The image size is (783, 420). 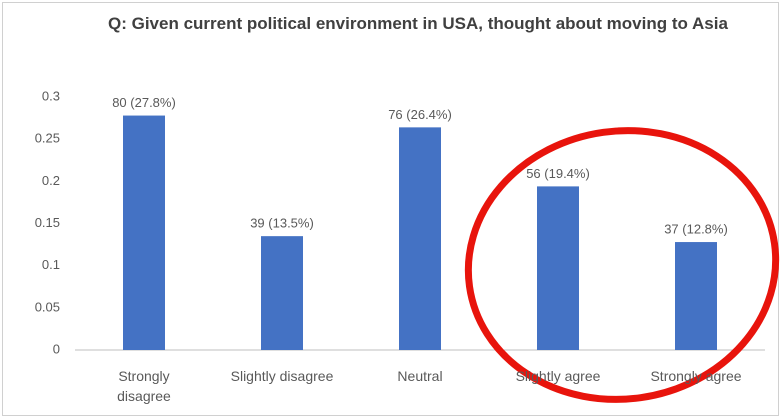 I want to click on y-tick-label: 0.2, so click(x=51, y=180).